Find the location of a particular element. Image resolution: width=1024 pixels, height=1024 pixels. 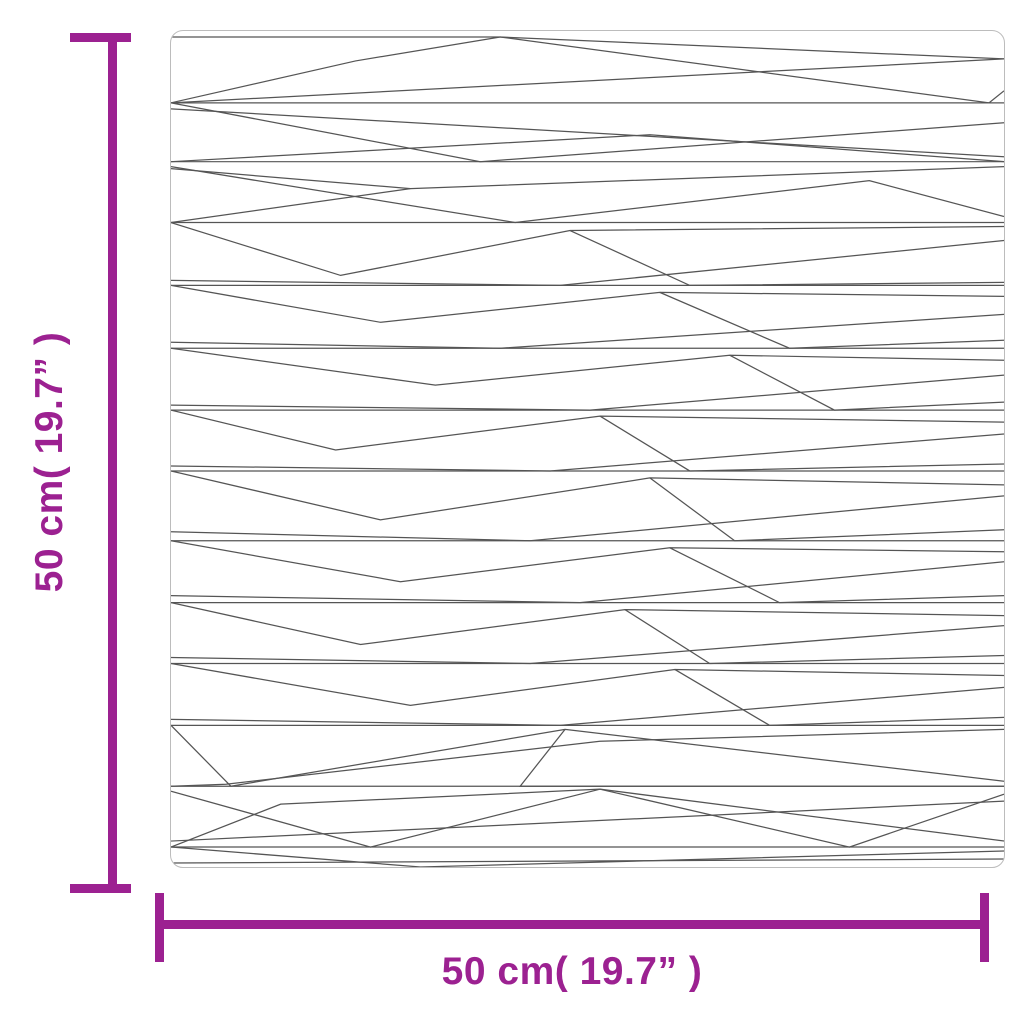

height-dimension-label: 50 cm( 19.7” ) is located at coordinates (49, 462).